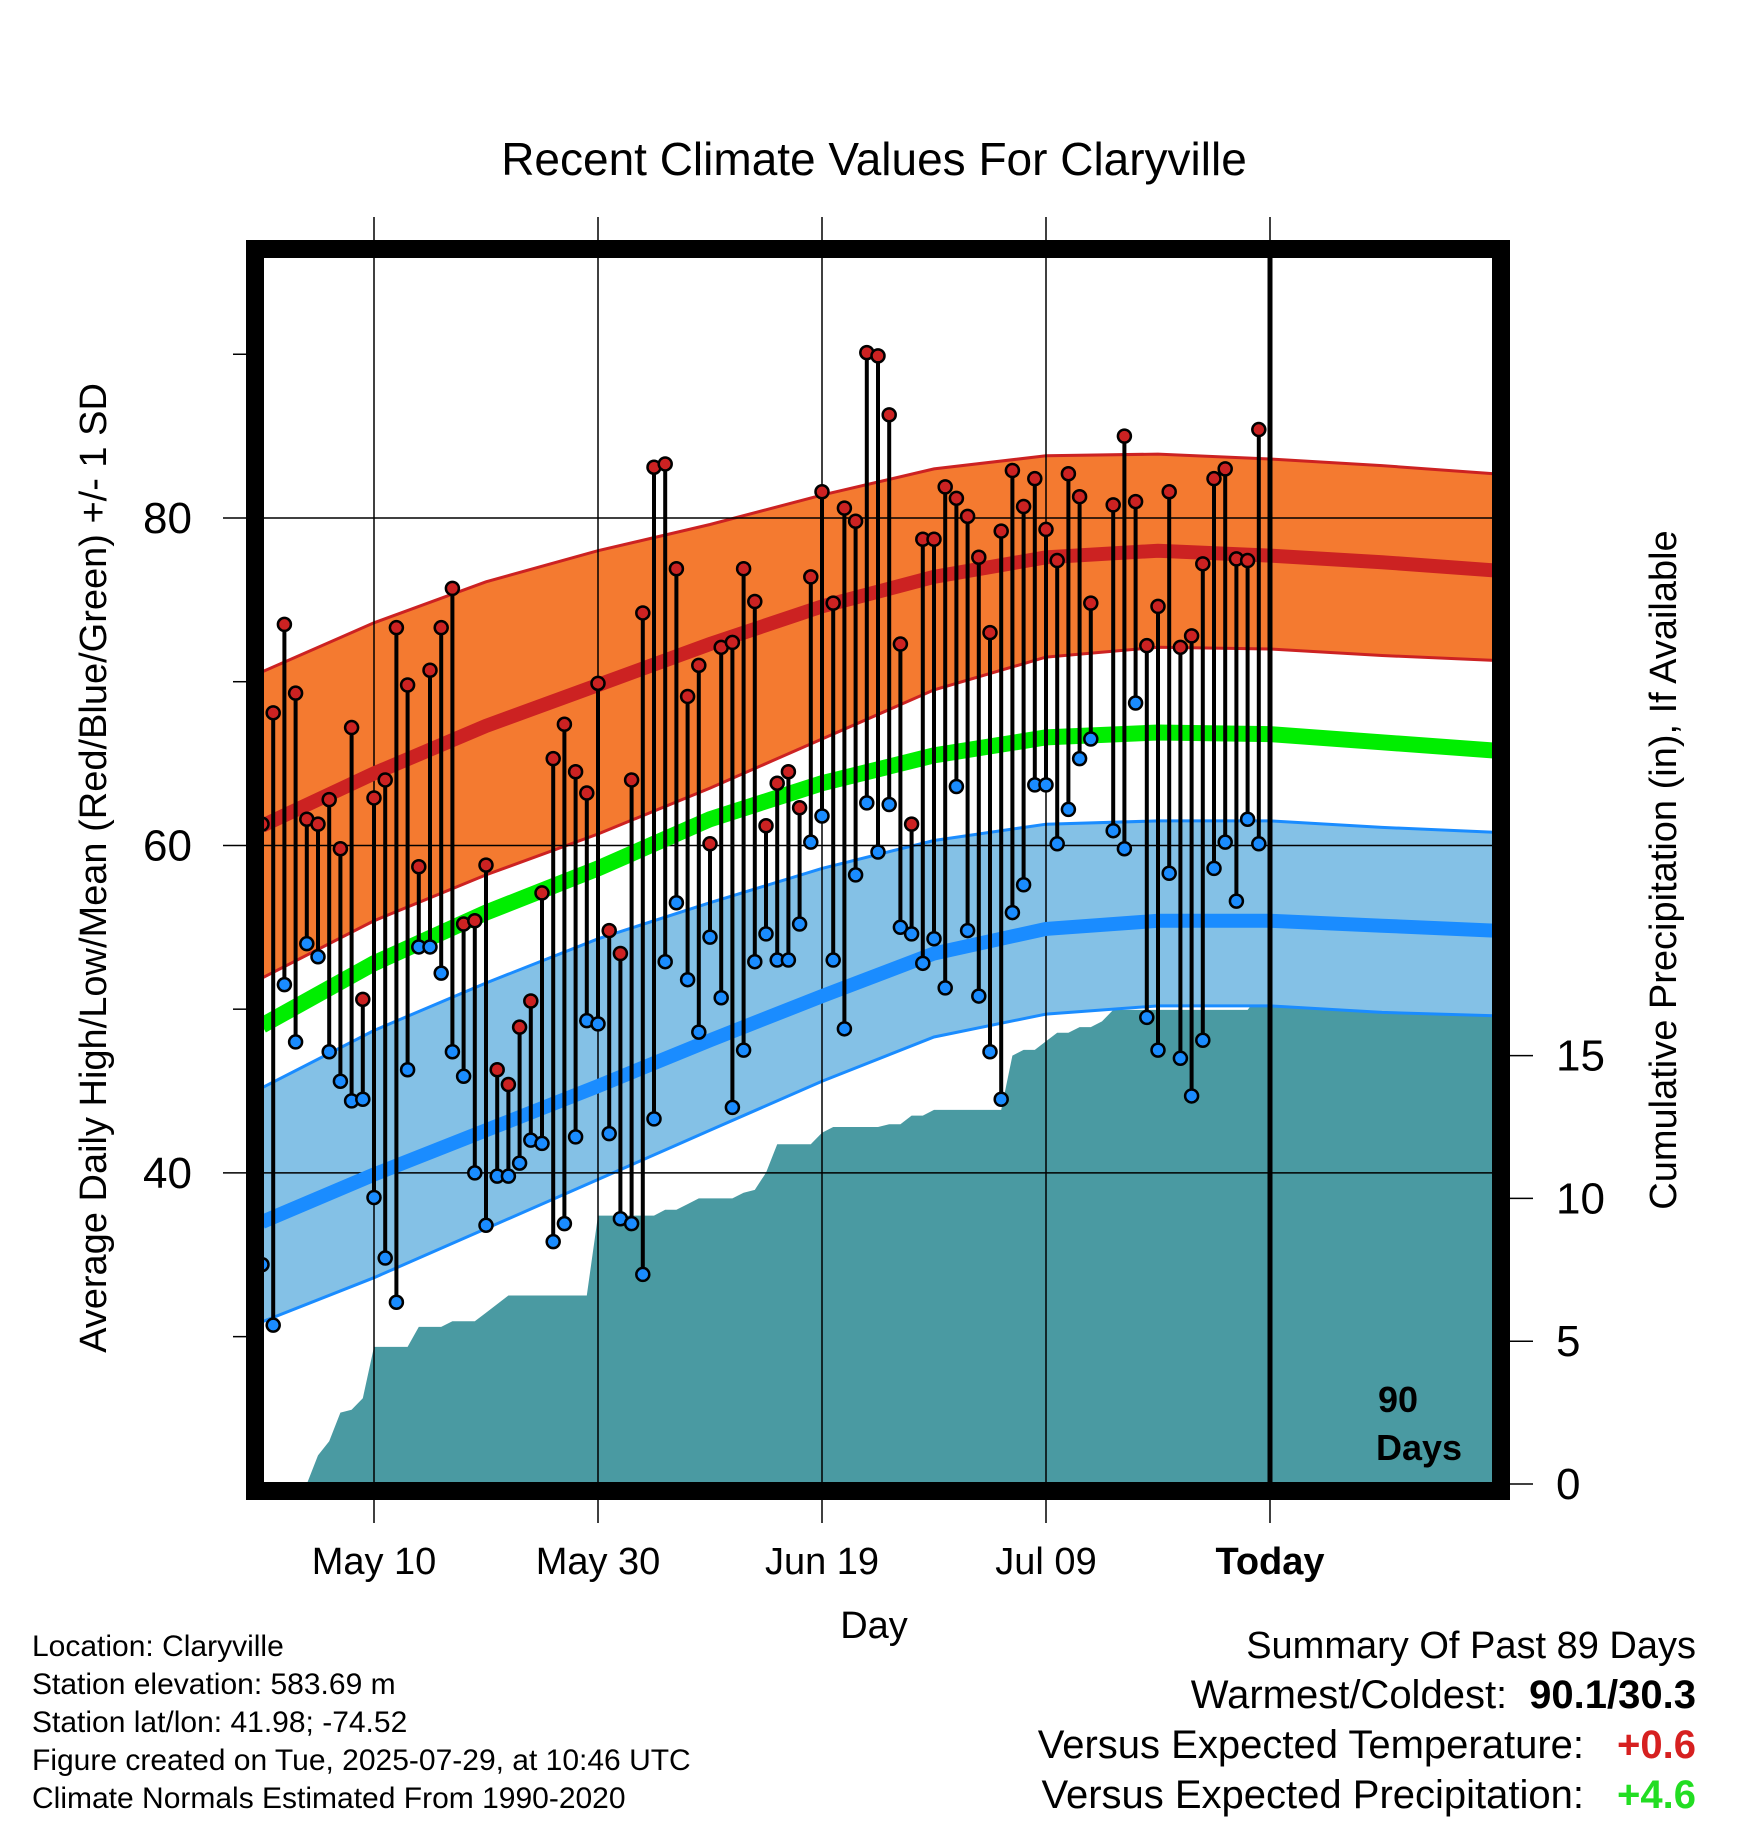 This screenshot has height=1828, width=1748. I want to click on y-tick-label-right: 0, so click(1568, 1484).